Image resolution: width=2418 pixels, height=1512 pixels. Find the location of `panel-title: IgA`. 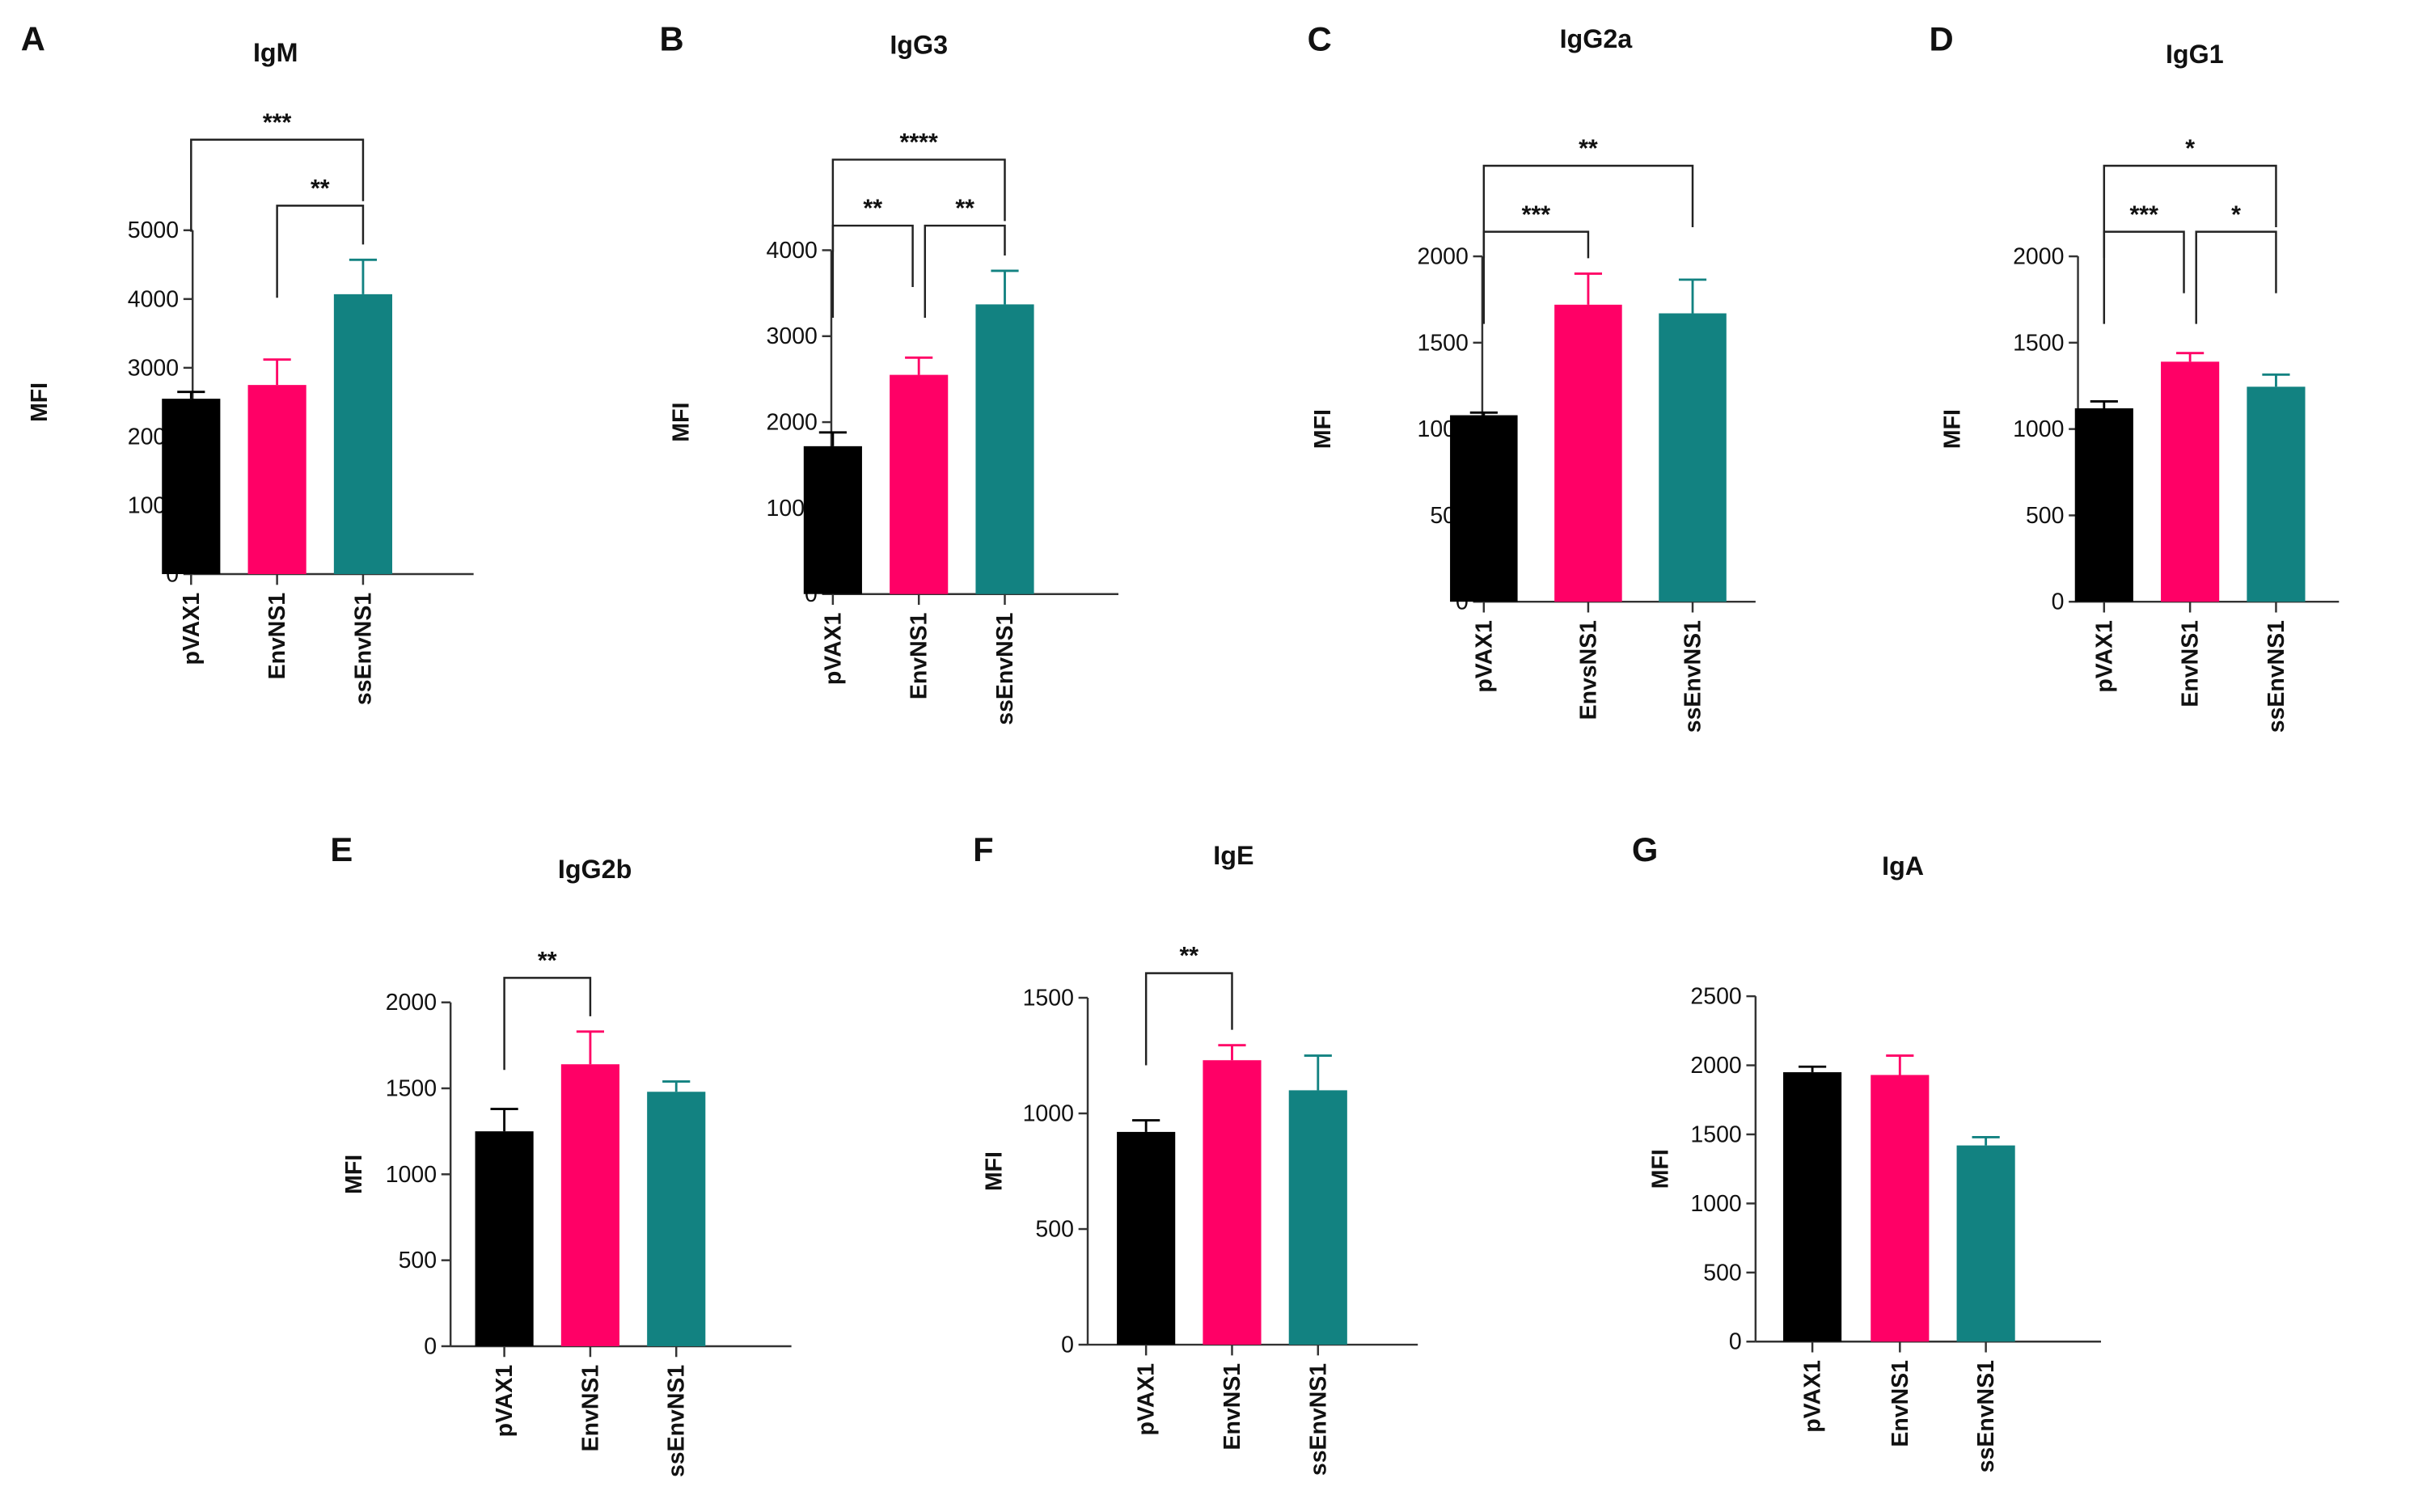

panel-title: IgA is located at coordinates (1903, 866).